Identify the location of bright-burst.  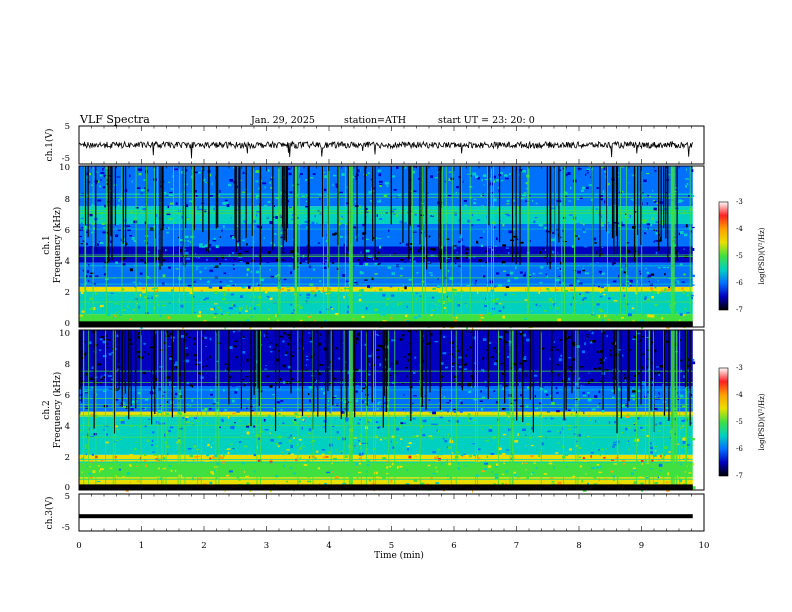
(350, 410).